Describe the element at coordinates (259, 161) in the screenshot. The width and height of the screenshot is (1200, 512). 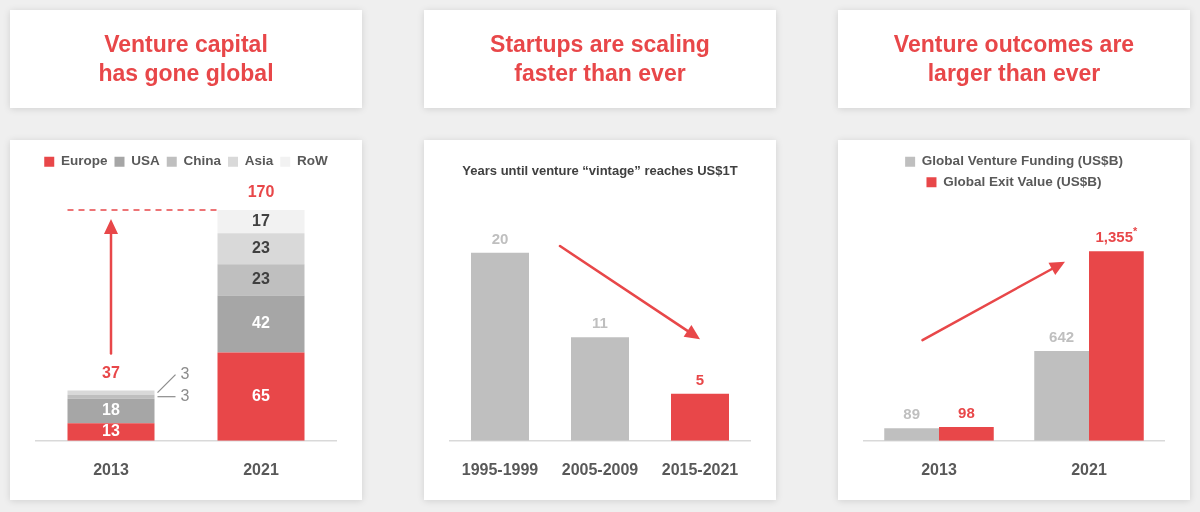
I see `legend-label: Asia` at that location.